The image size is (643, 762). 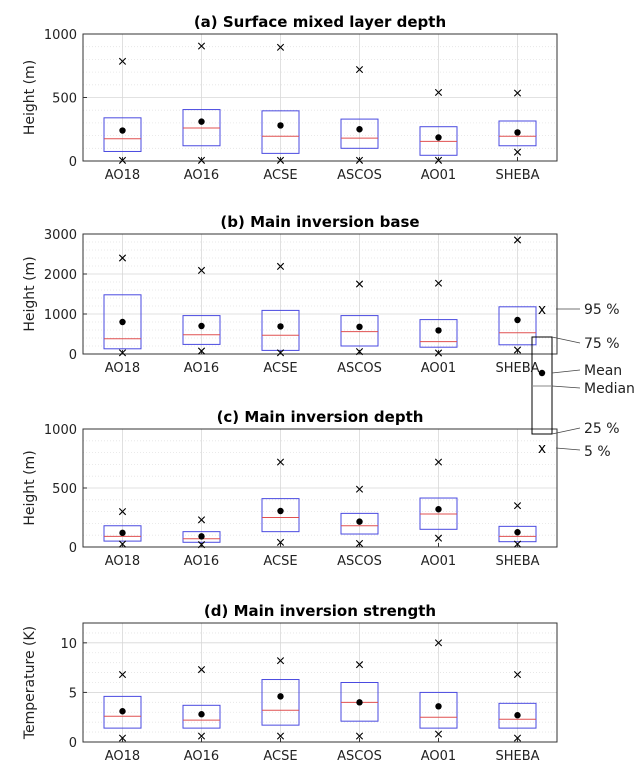 What do you see at coordinates (566, 431) in the screenshot?
I see `legend-p25-leader` at bounding box center [566, 431].